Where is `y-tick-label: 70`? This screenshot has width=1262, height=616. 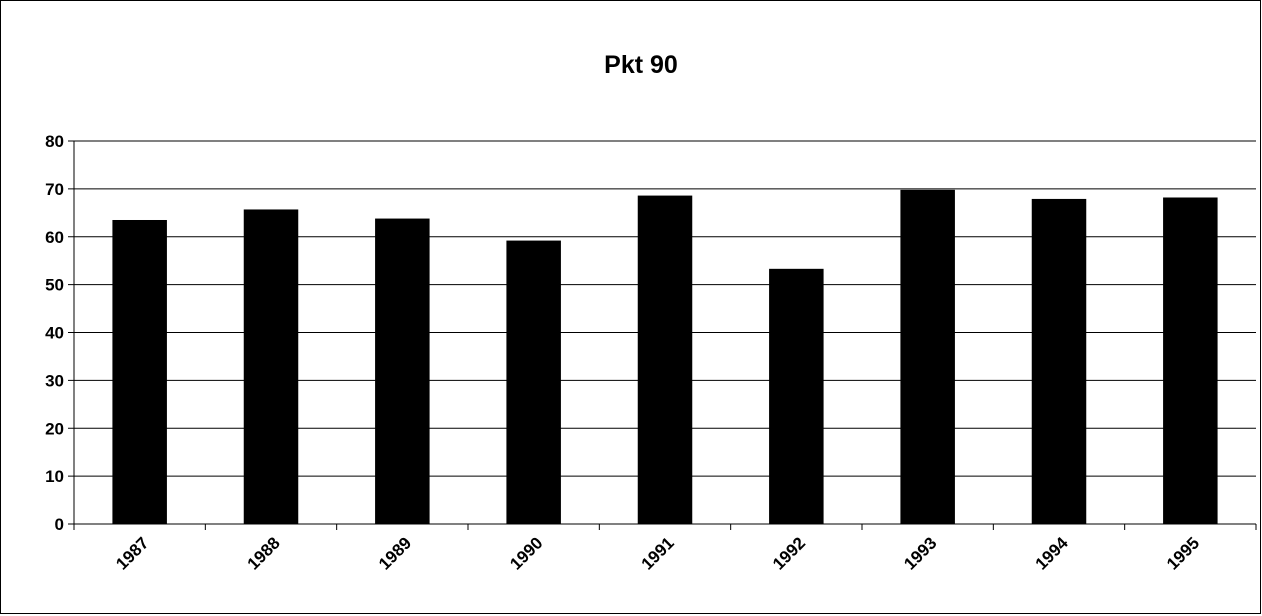
y-tick-label: 70 is located at coordinates (54, 189).